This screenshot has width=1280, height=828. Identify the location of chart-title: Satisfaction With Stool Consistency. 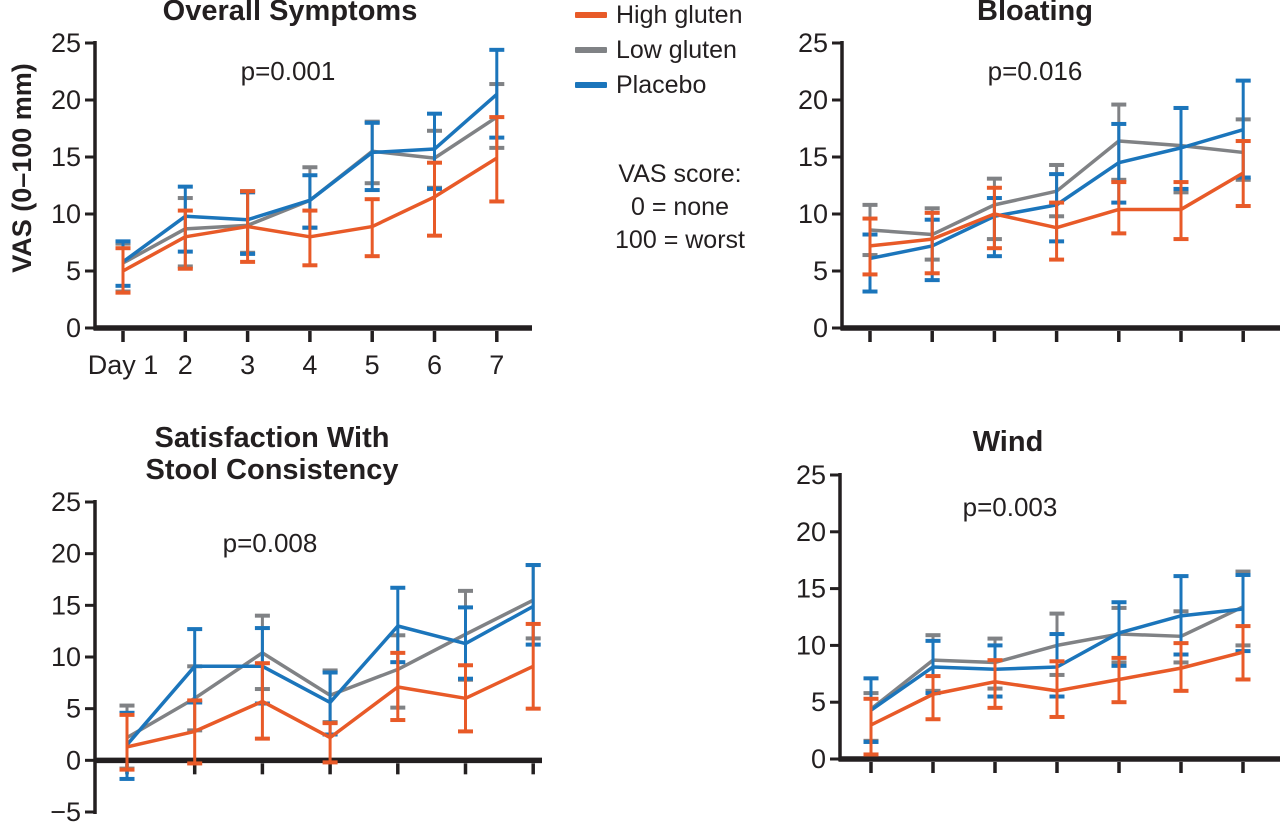
(272, 454).